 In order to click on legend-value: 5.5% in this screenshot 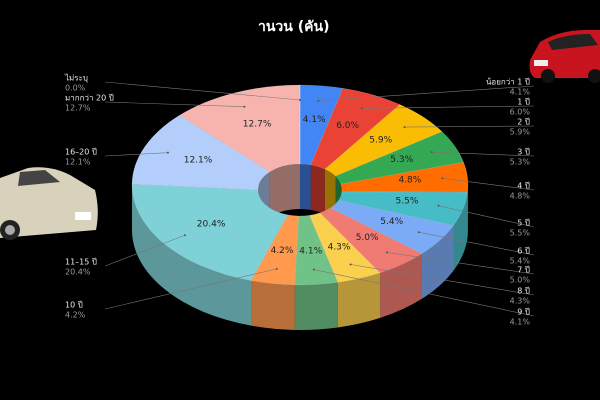, I will do `click(520, 233)`.